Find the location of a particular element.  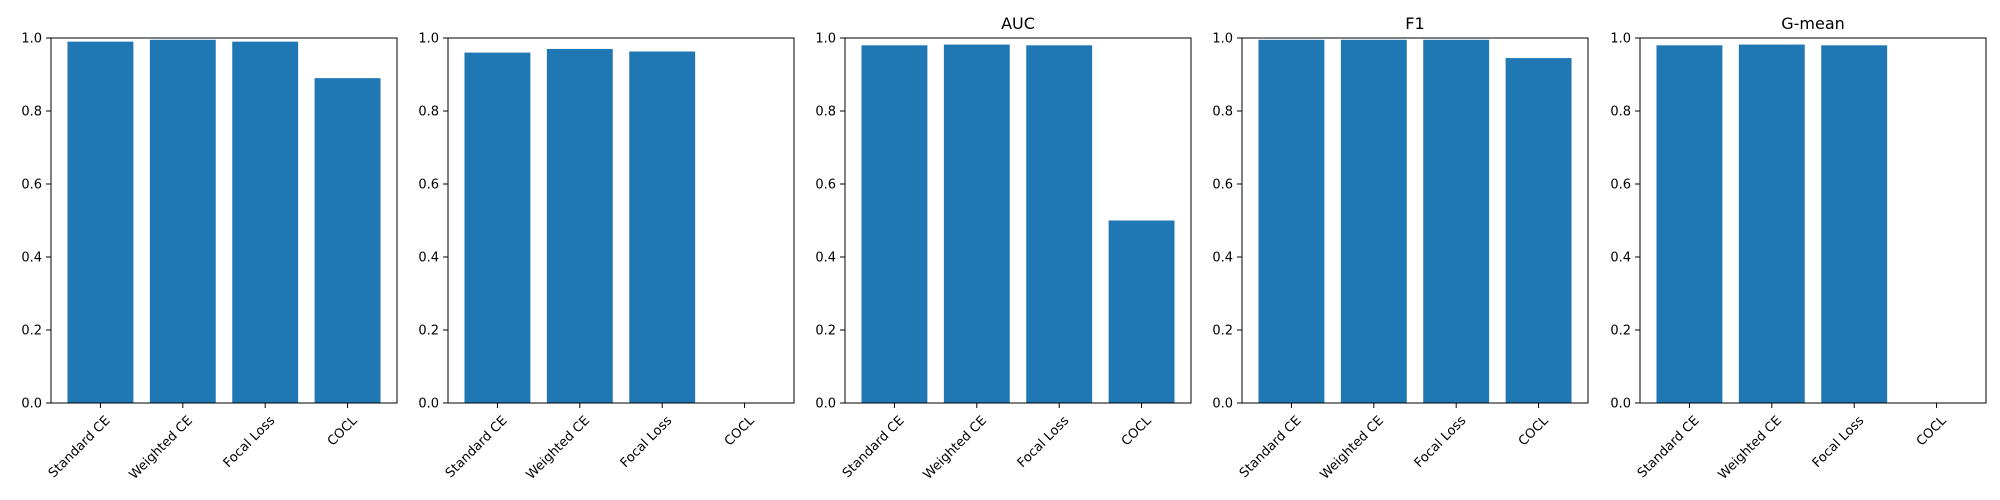

chart-title: AUC is located at coordinates (1018, 23).